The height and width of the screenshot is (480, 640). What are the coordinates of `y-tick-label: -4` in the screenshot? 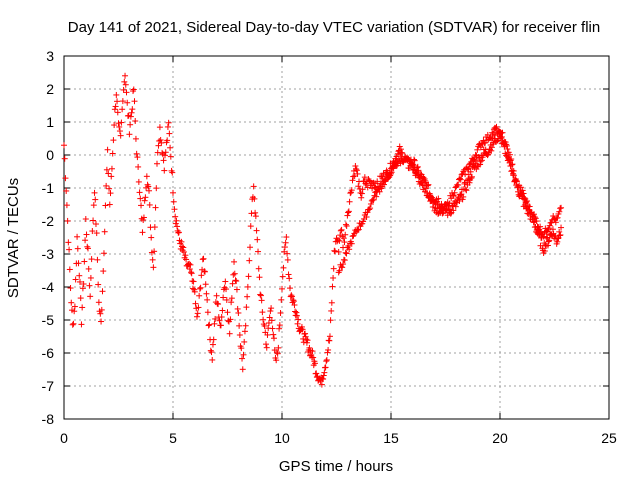 It's located at (48, 287).